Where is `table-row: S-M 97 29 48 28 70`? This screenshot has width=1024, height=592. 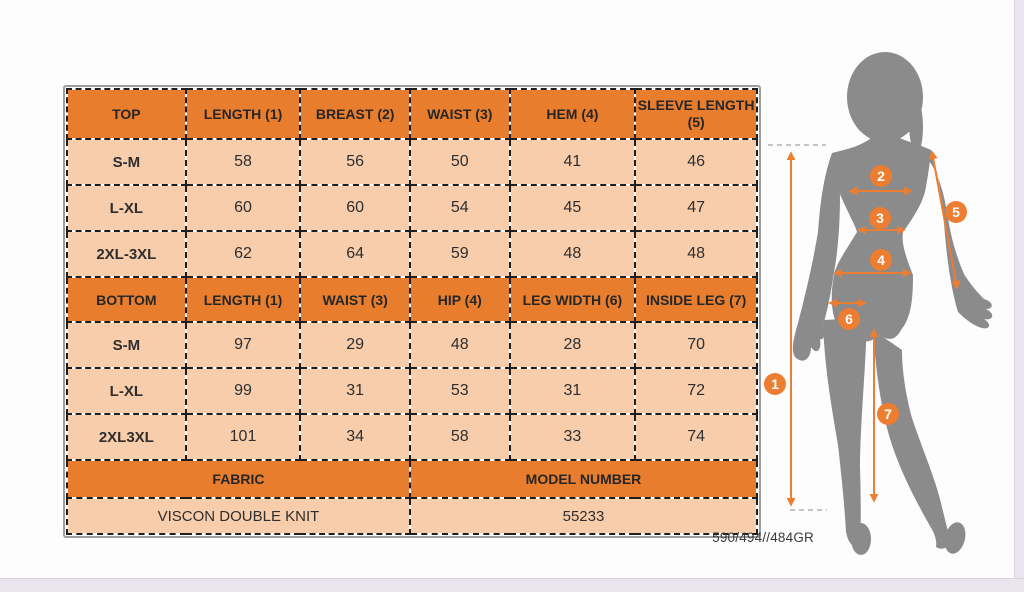
table-row: S-M 97 29 48 28 70 is located at coordinates (412, 345).